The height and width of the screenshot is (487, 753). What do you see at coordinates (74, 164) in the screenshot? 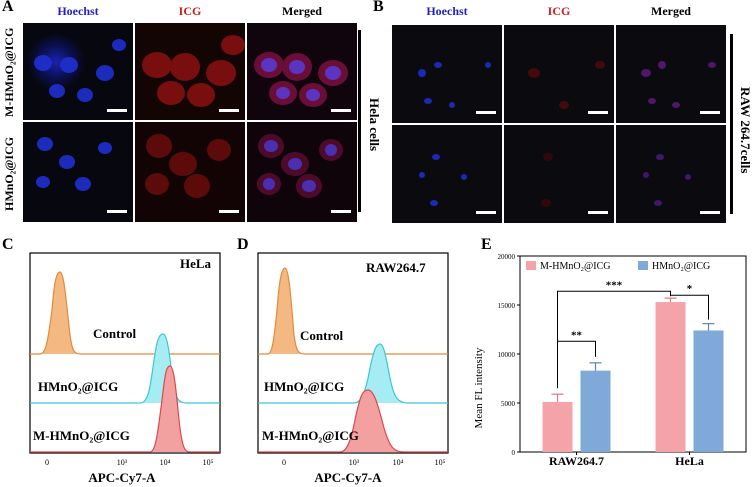
I see `nuclei-a2` at bounding box center [74, 164].